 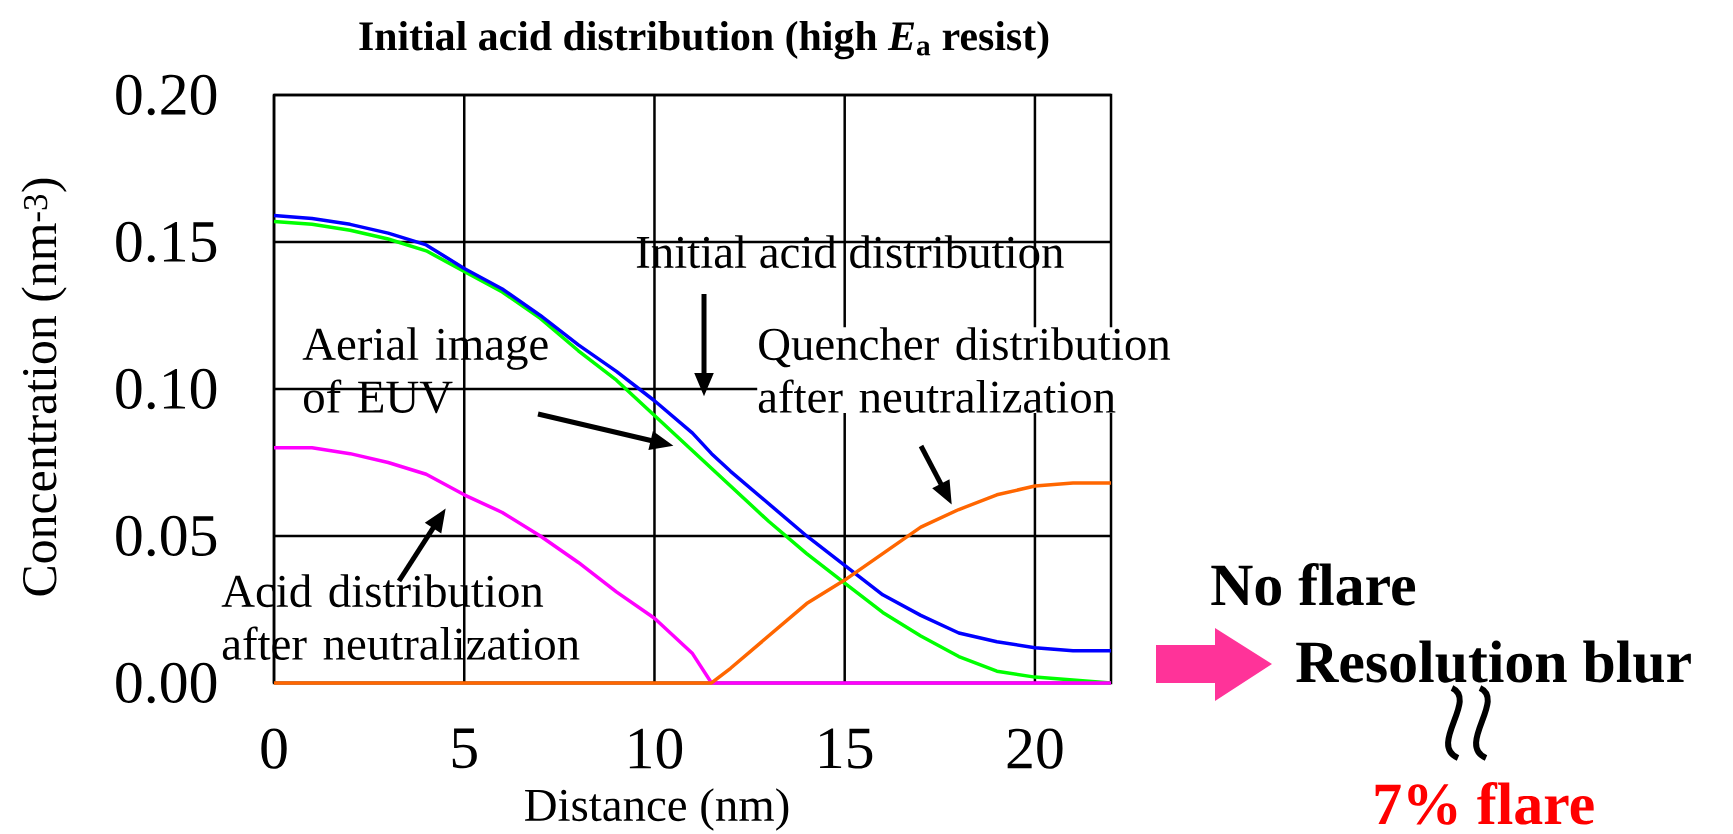 I want to click on x-tick-label: 0, so click(x=274, y=748).